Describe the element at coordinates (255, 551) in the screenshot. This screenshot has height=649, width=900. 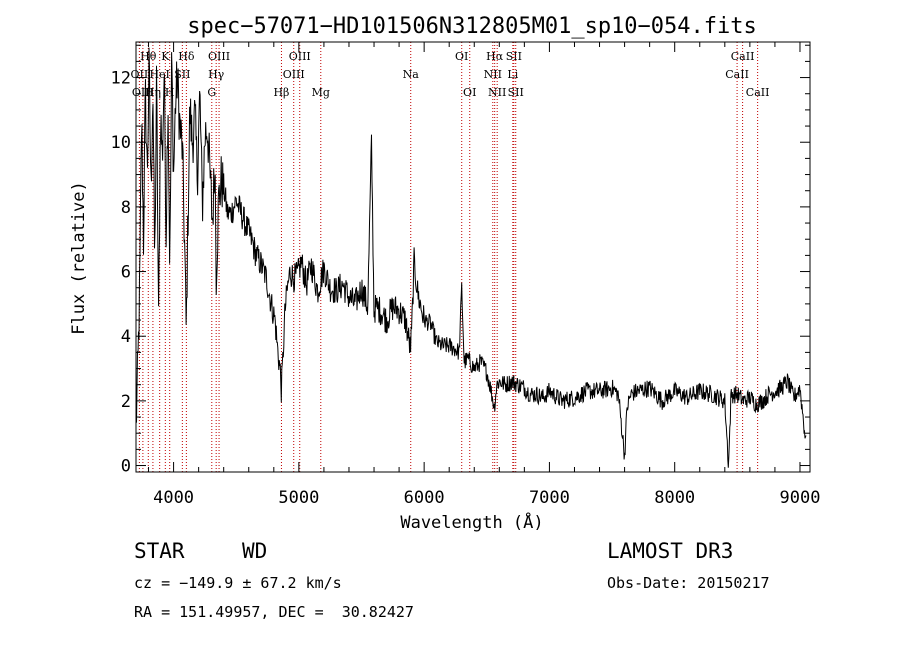
I see `object-subclass: WD` at that location.